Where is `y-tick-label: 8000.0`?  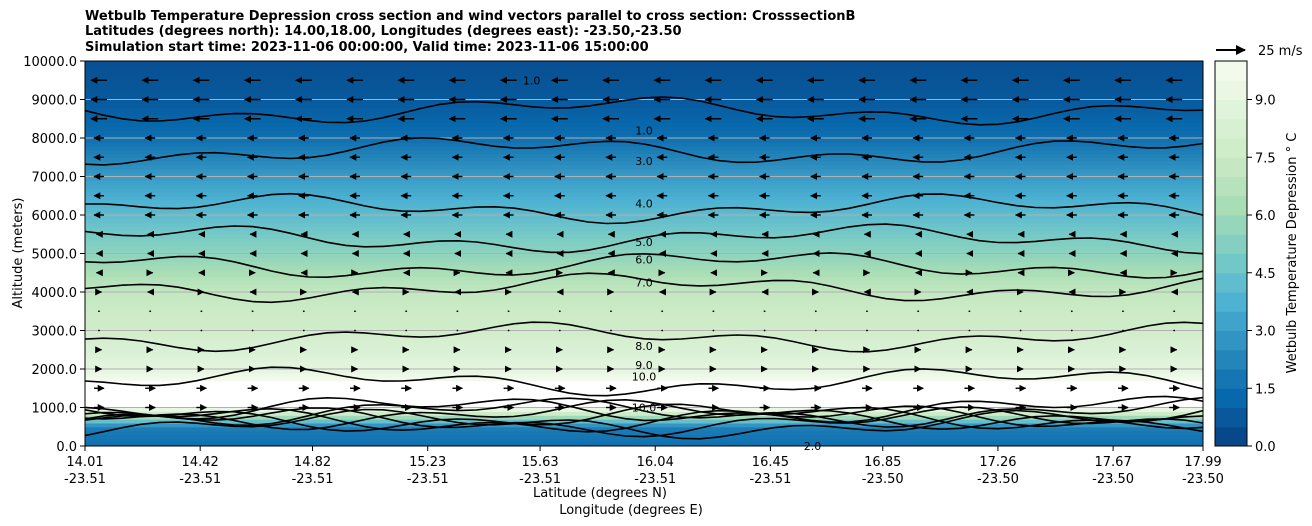 y-tick-label: 8000.0 is located at coordinates (55, 139).